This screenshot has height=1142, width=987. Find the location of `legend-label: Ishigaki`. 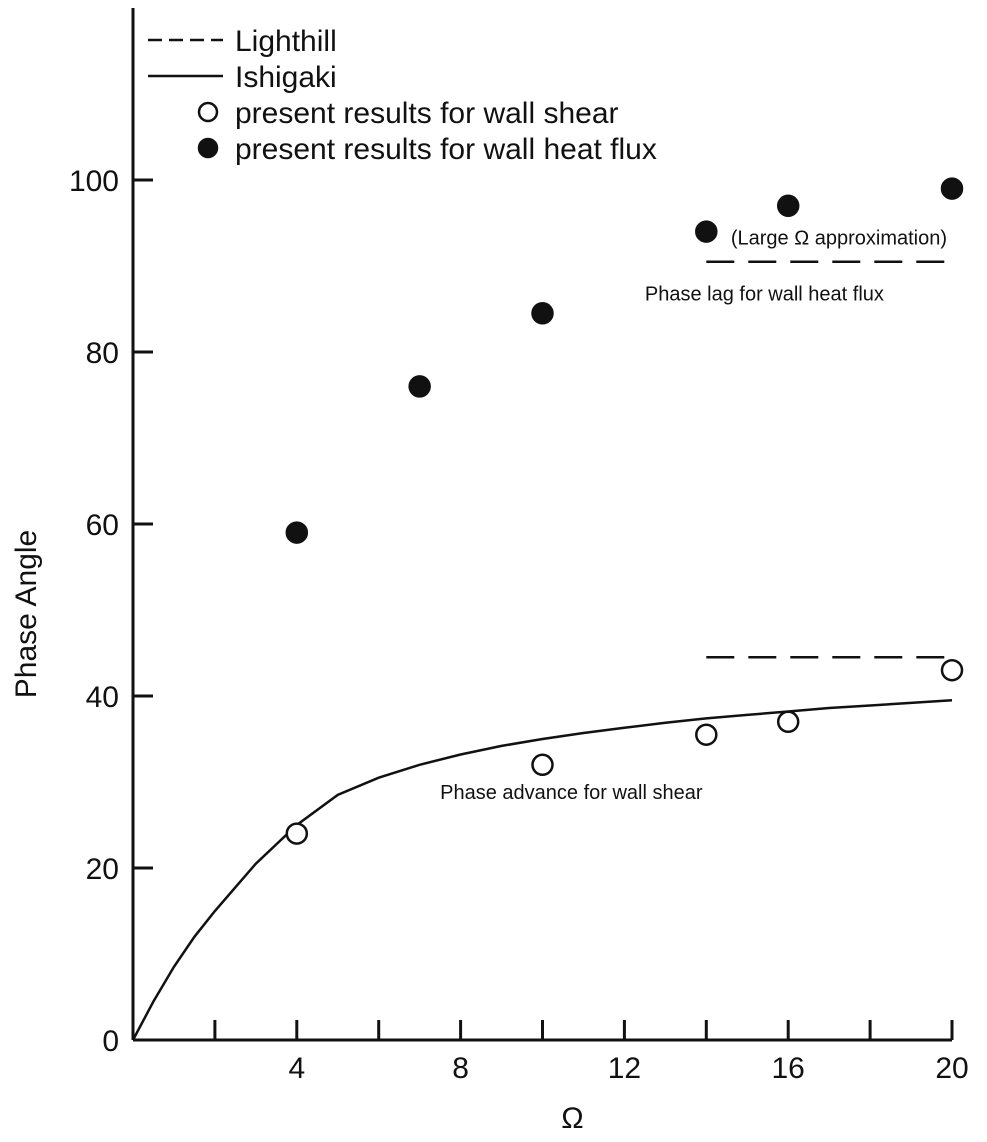

legend-label: Ishigaki is located at coordinates (286, 77).